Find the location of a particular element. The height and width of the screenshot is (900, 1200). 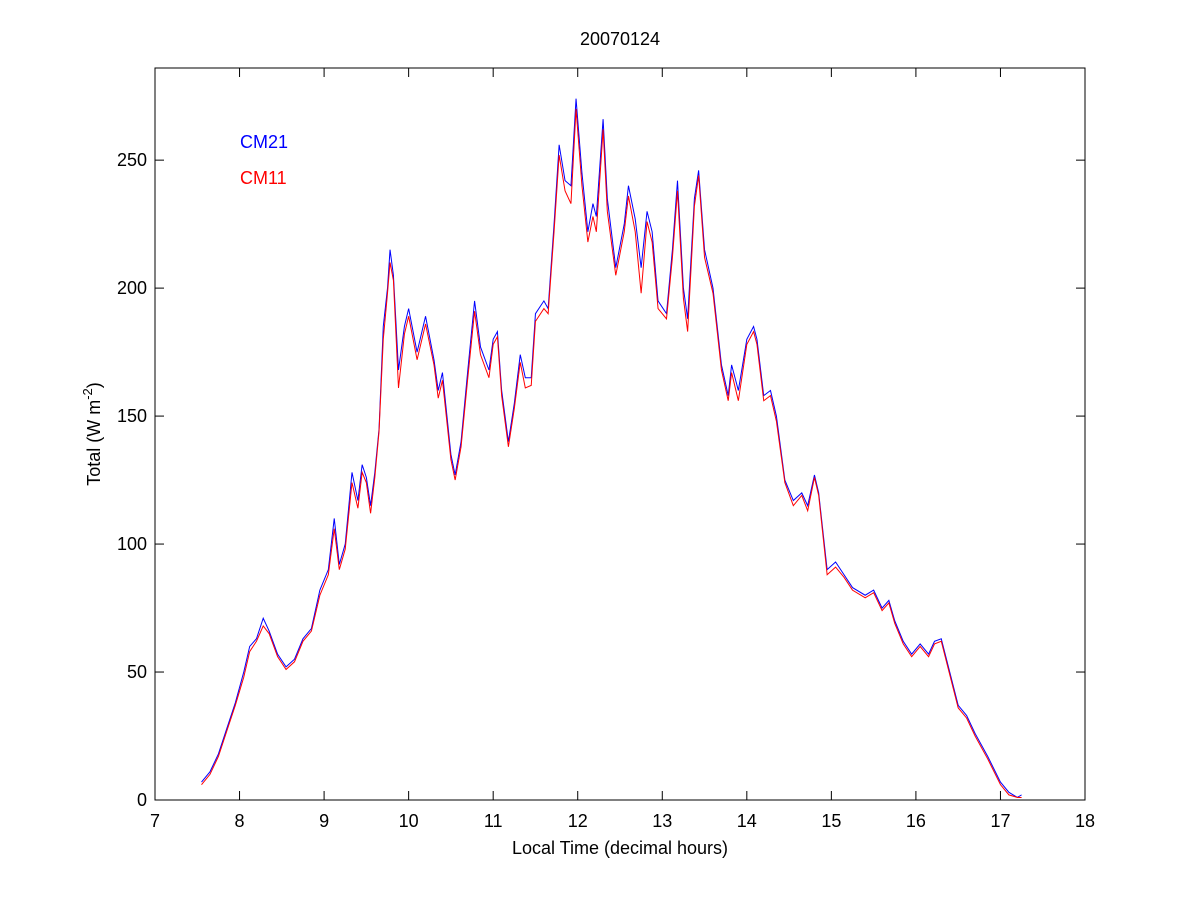

x-tick-label: 12 is located at coordinates (578, 821).